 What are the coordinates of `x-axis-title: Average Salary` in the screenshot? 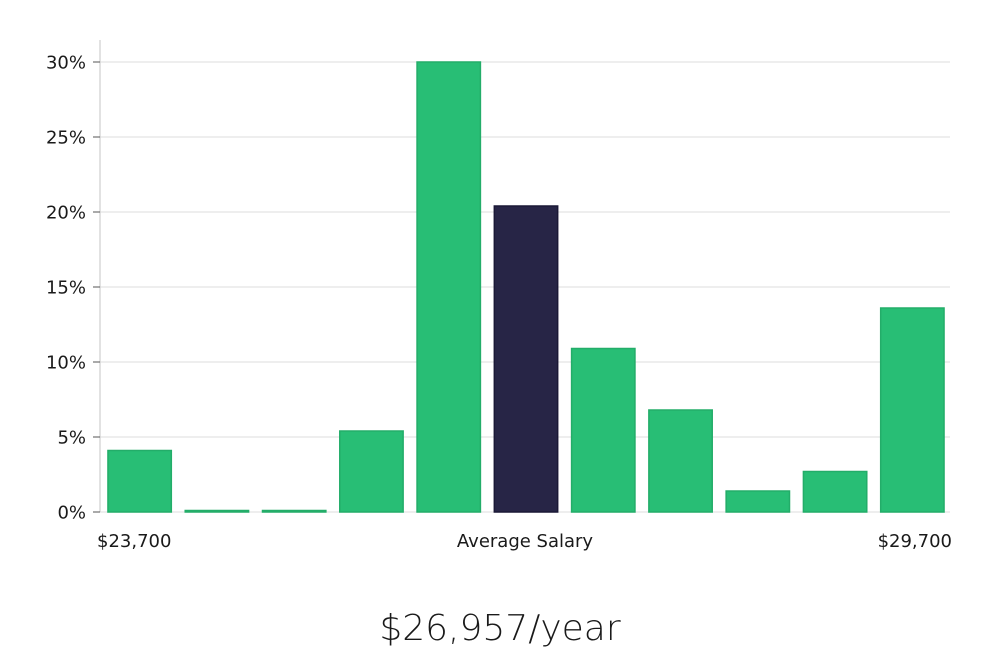 It's located at (525, 541).